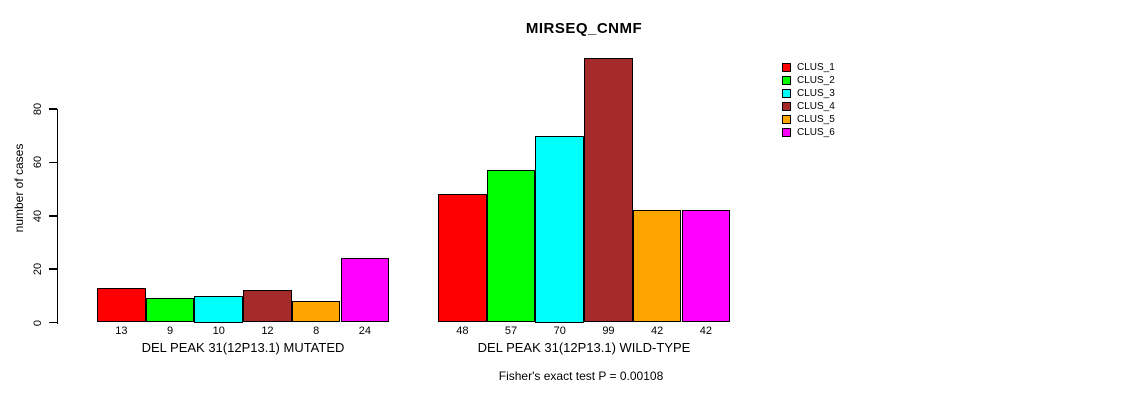 Image resolution: width=1140 pixels, height=400 pixels. Describe the element at coordinates (243, 347) in the screenshot. I see `group-label-mutated: DEL PEAK 31(12P13.1) MUTATED` at that location.